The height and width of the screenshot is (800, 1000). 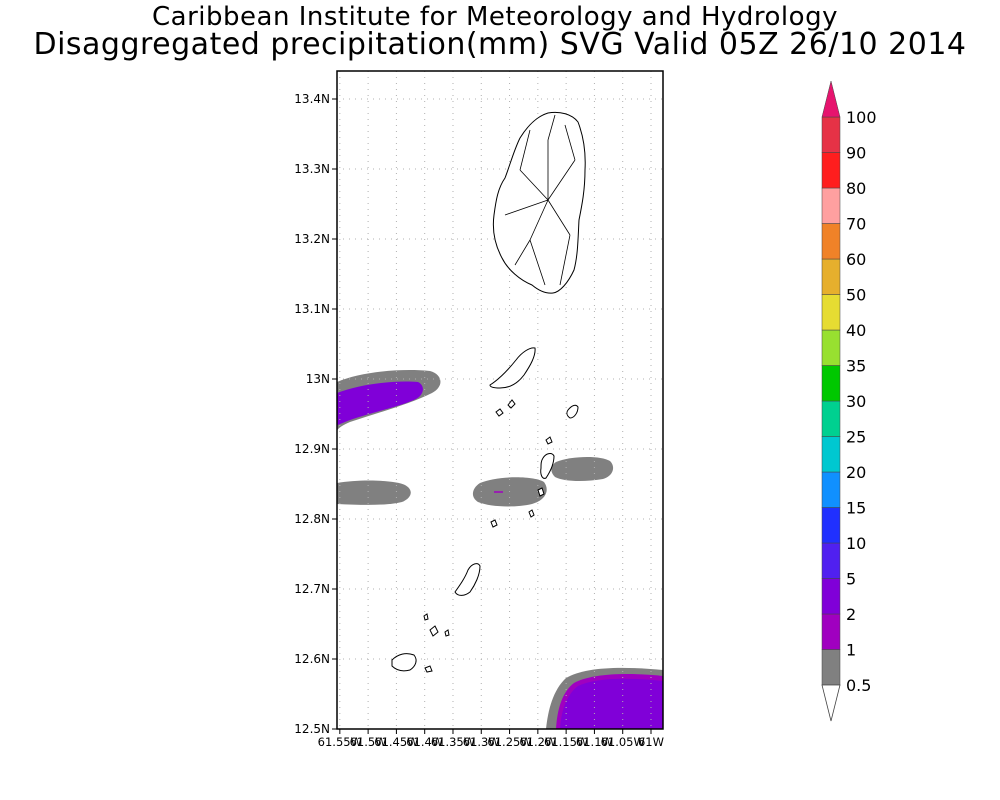 I want to click on legend-label: 10, so click(x=856, y=543).